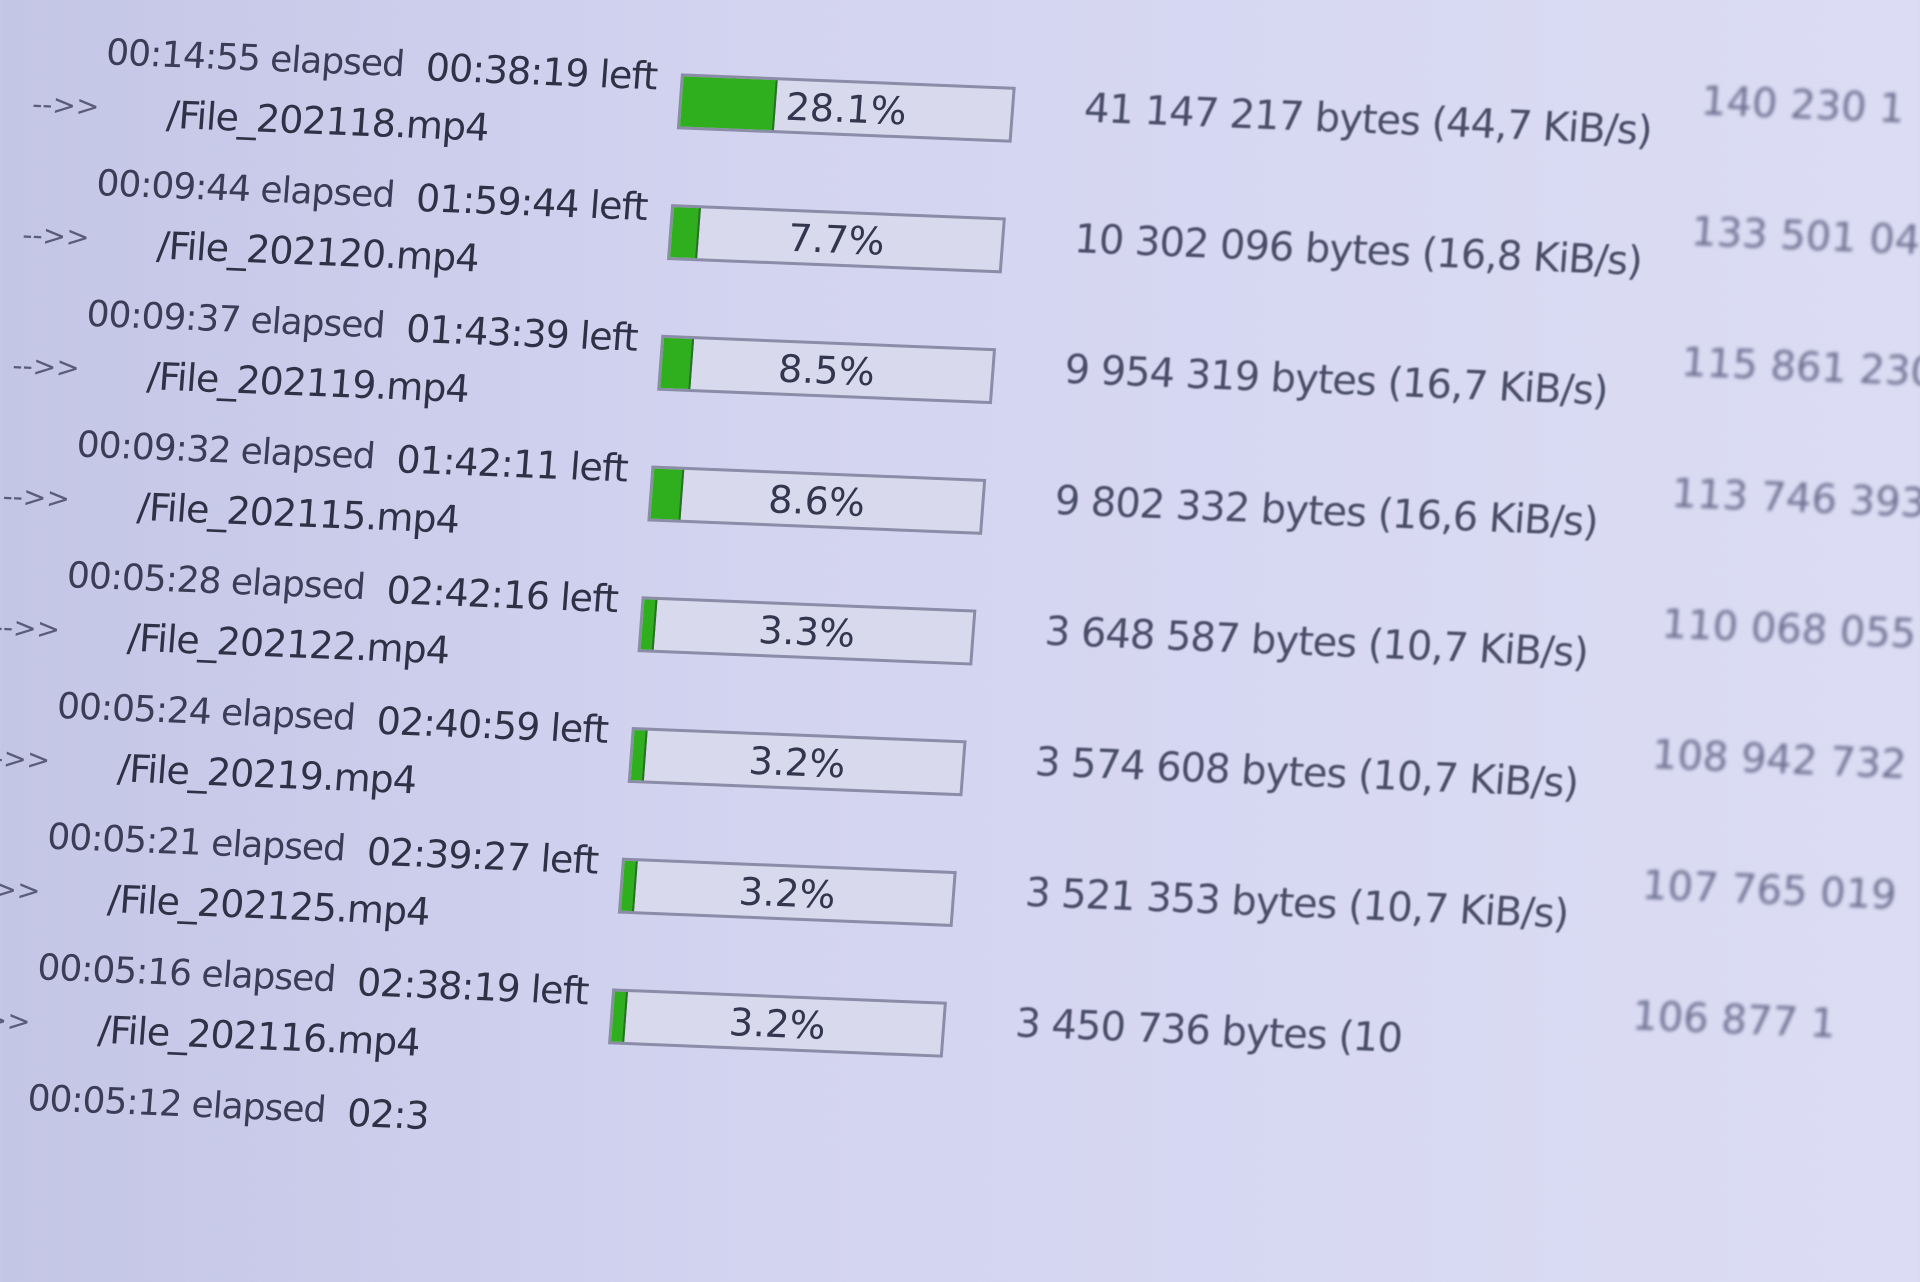 The image size is (1920, 1282). Describe the element at coordinates (502, 595) in the screenshot. I see `time-left: 02:42:16 left` at that location.